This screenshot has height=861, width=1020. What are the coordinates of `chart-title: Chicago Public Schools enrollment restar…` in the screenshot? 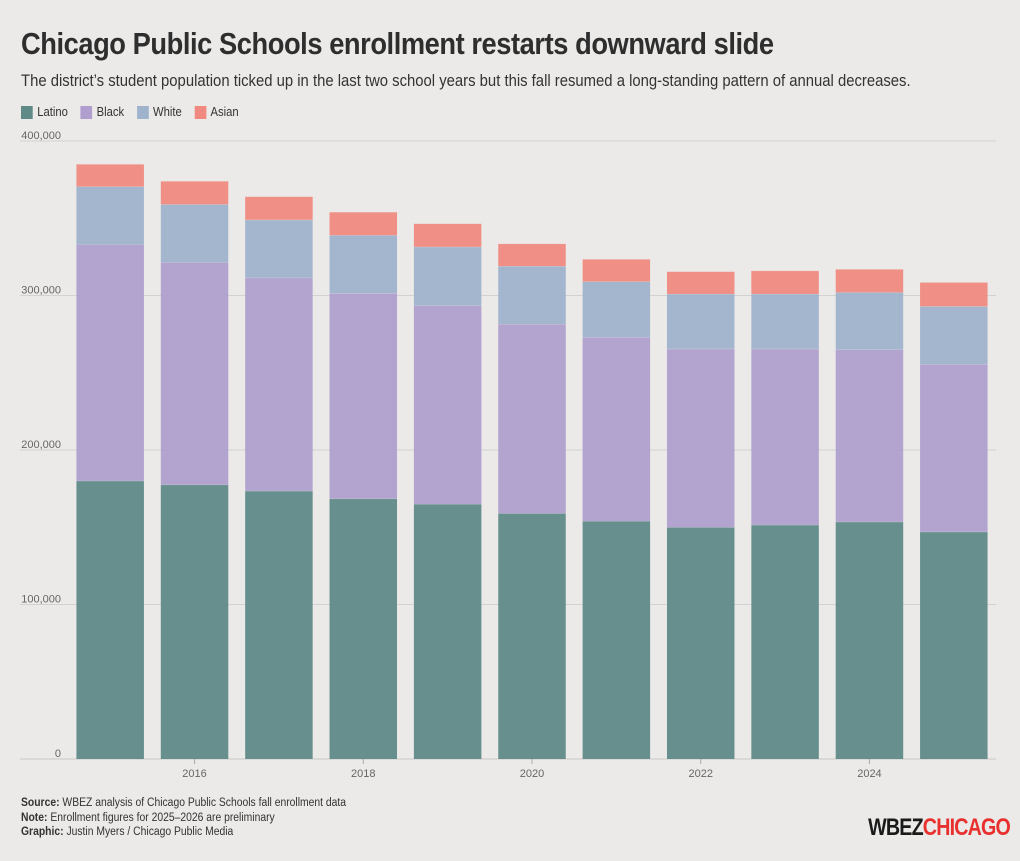 It's located at (397, 43).